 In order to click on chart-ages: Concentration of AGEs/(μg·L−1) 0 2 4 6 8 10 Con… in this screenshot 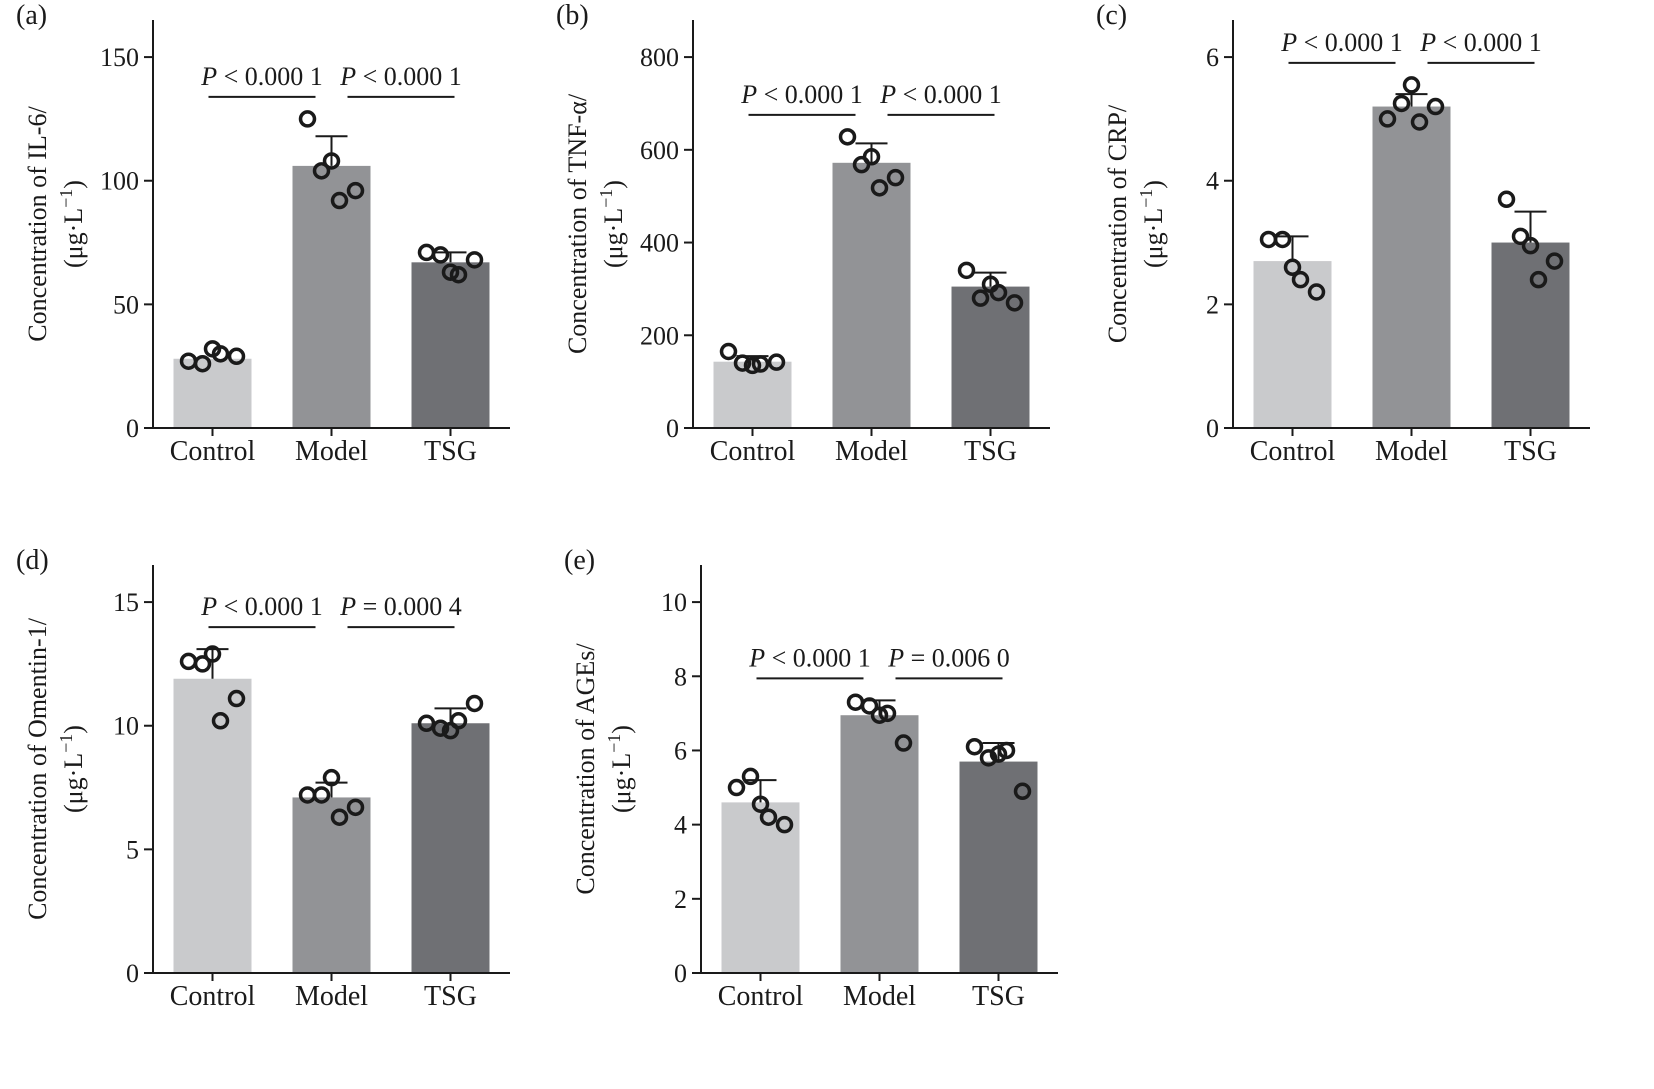, I will do `click(814, 788)`.